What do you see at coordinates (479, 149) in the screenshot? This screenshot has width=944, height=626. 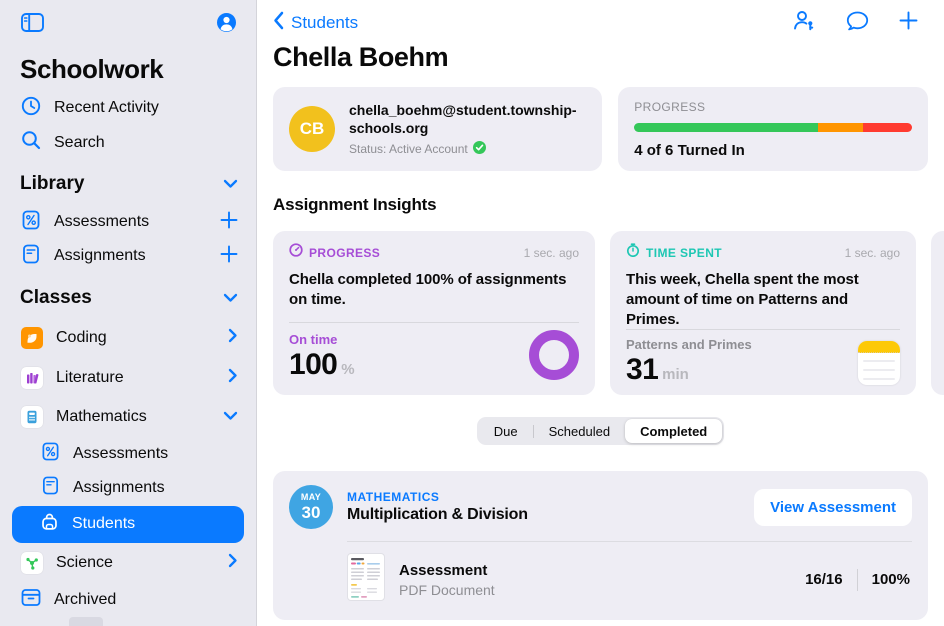 I see `check-icon` at bounding box center [479, 149].